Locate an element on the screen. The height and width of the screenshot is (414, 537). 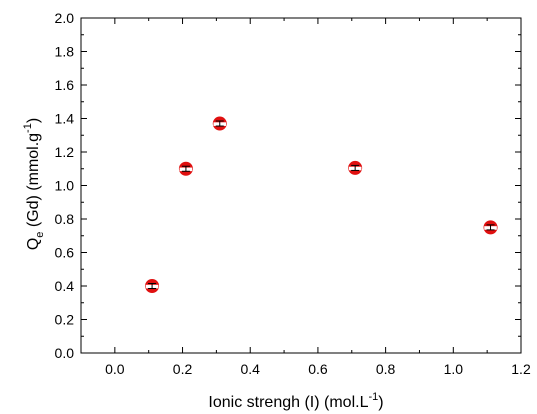
y-axis-title-sup: -1 is located at coordinates (28, 128).